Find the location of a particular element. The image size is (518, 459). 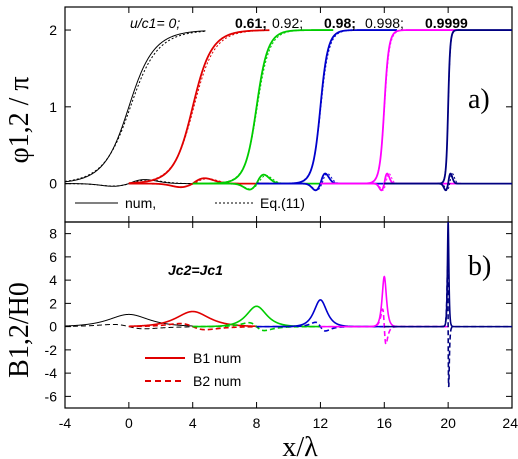

legend-solid-label: num, is located at coordinates (140, 203).